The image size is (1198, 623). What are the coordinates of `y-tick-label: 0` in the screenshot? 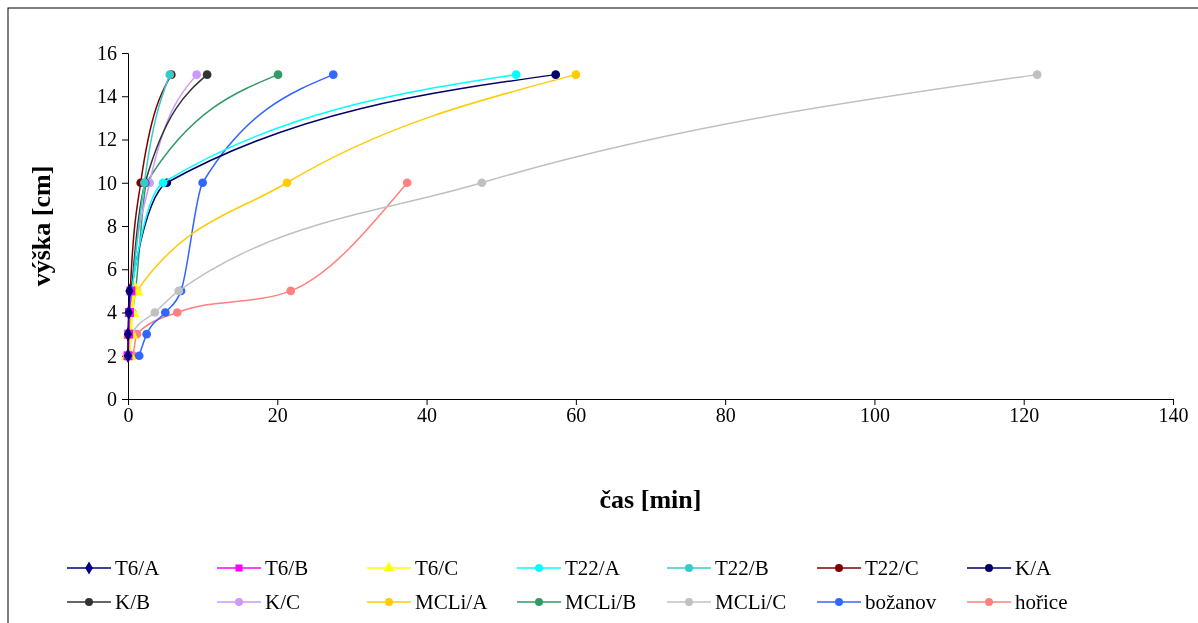 It's located at (112, 398).